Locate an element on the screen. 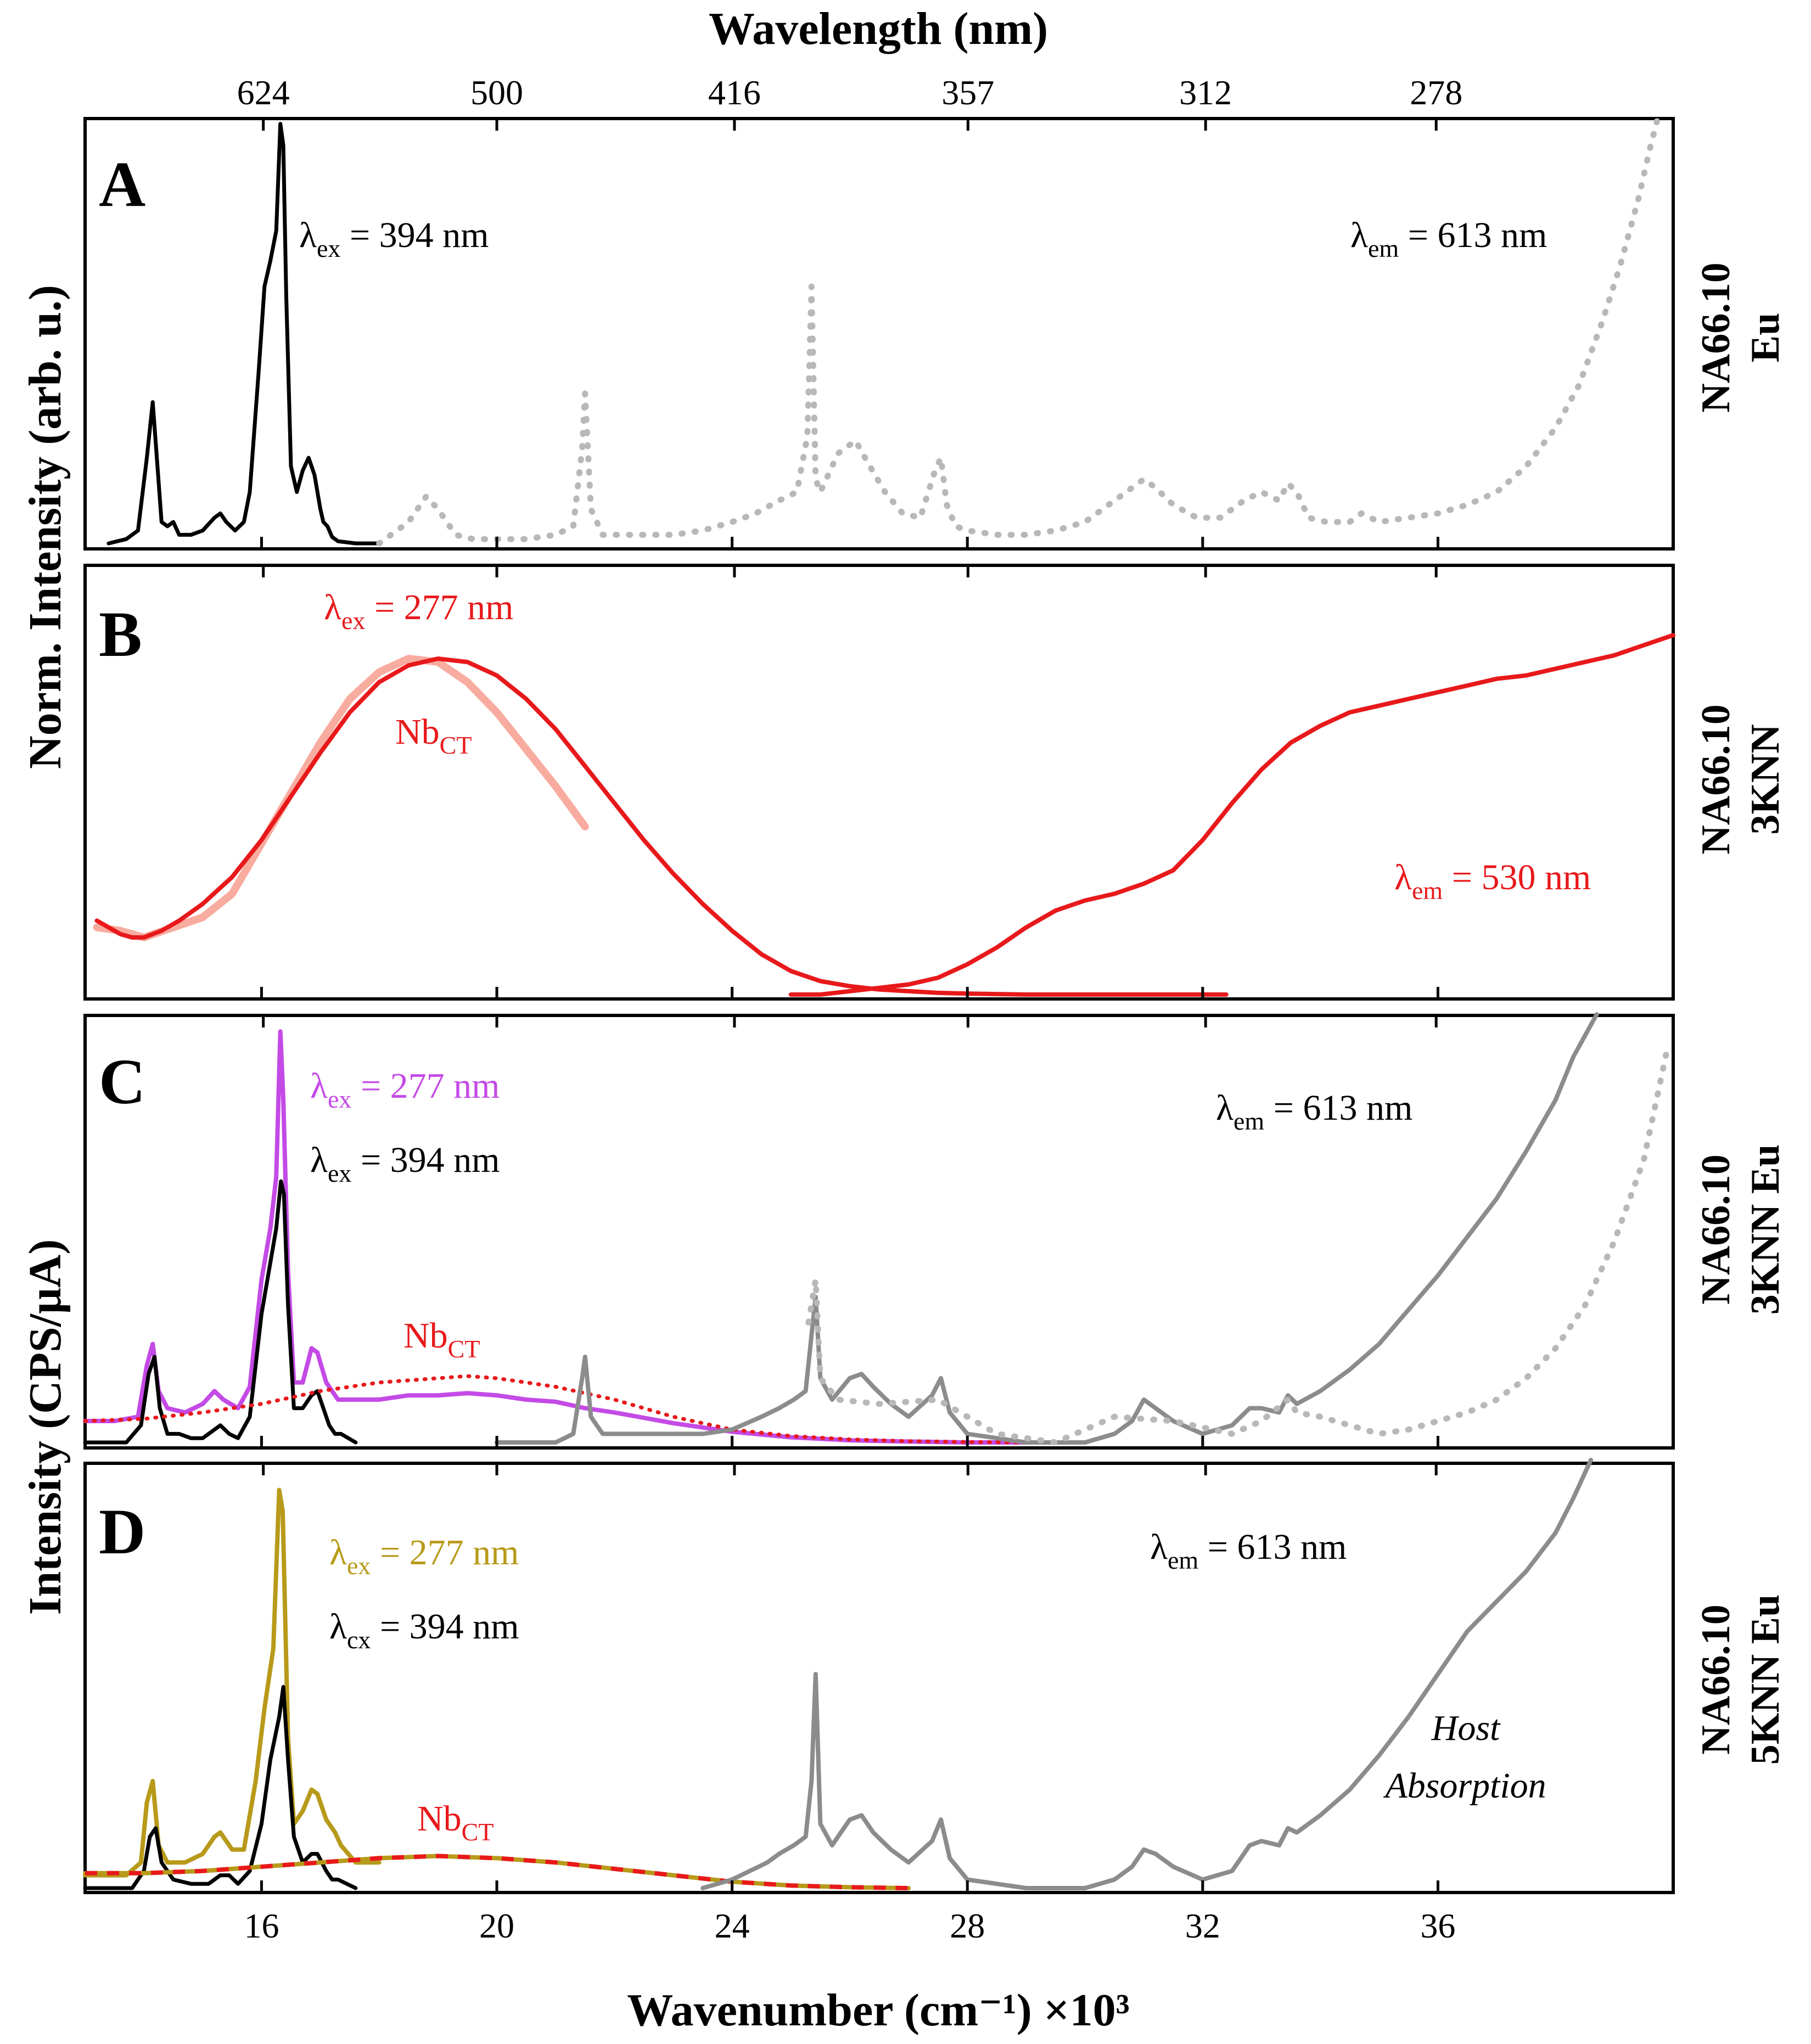 The height and width of the screenshot is (2044, 1811). top-tick-label: 500 is located at coordinates (497, 92).